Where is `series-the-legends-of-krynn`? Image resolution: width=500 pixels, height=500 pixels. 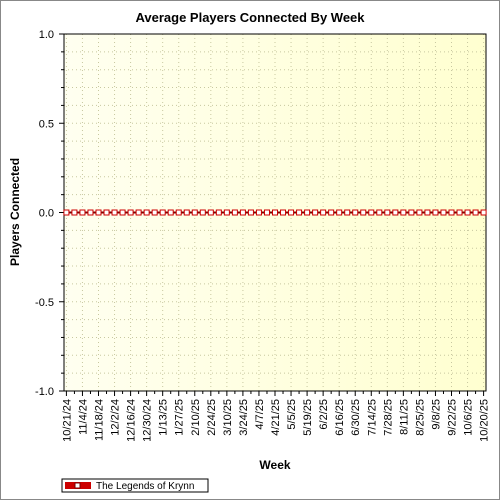
series-the-legends-of-krynn is located at coordinates (275, 212).